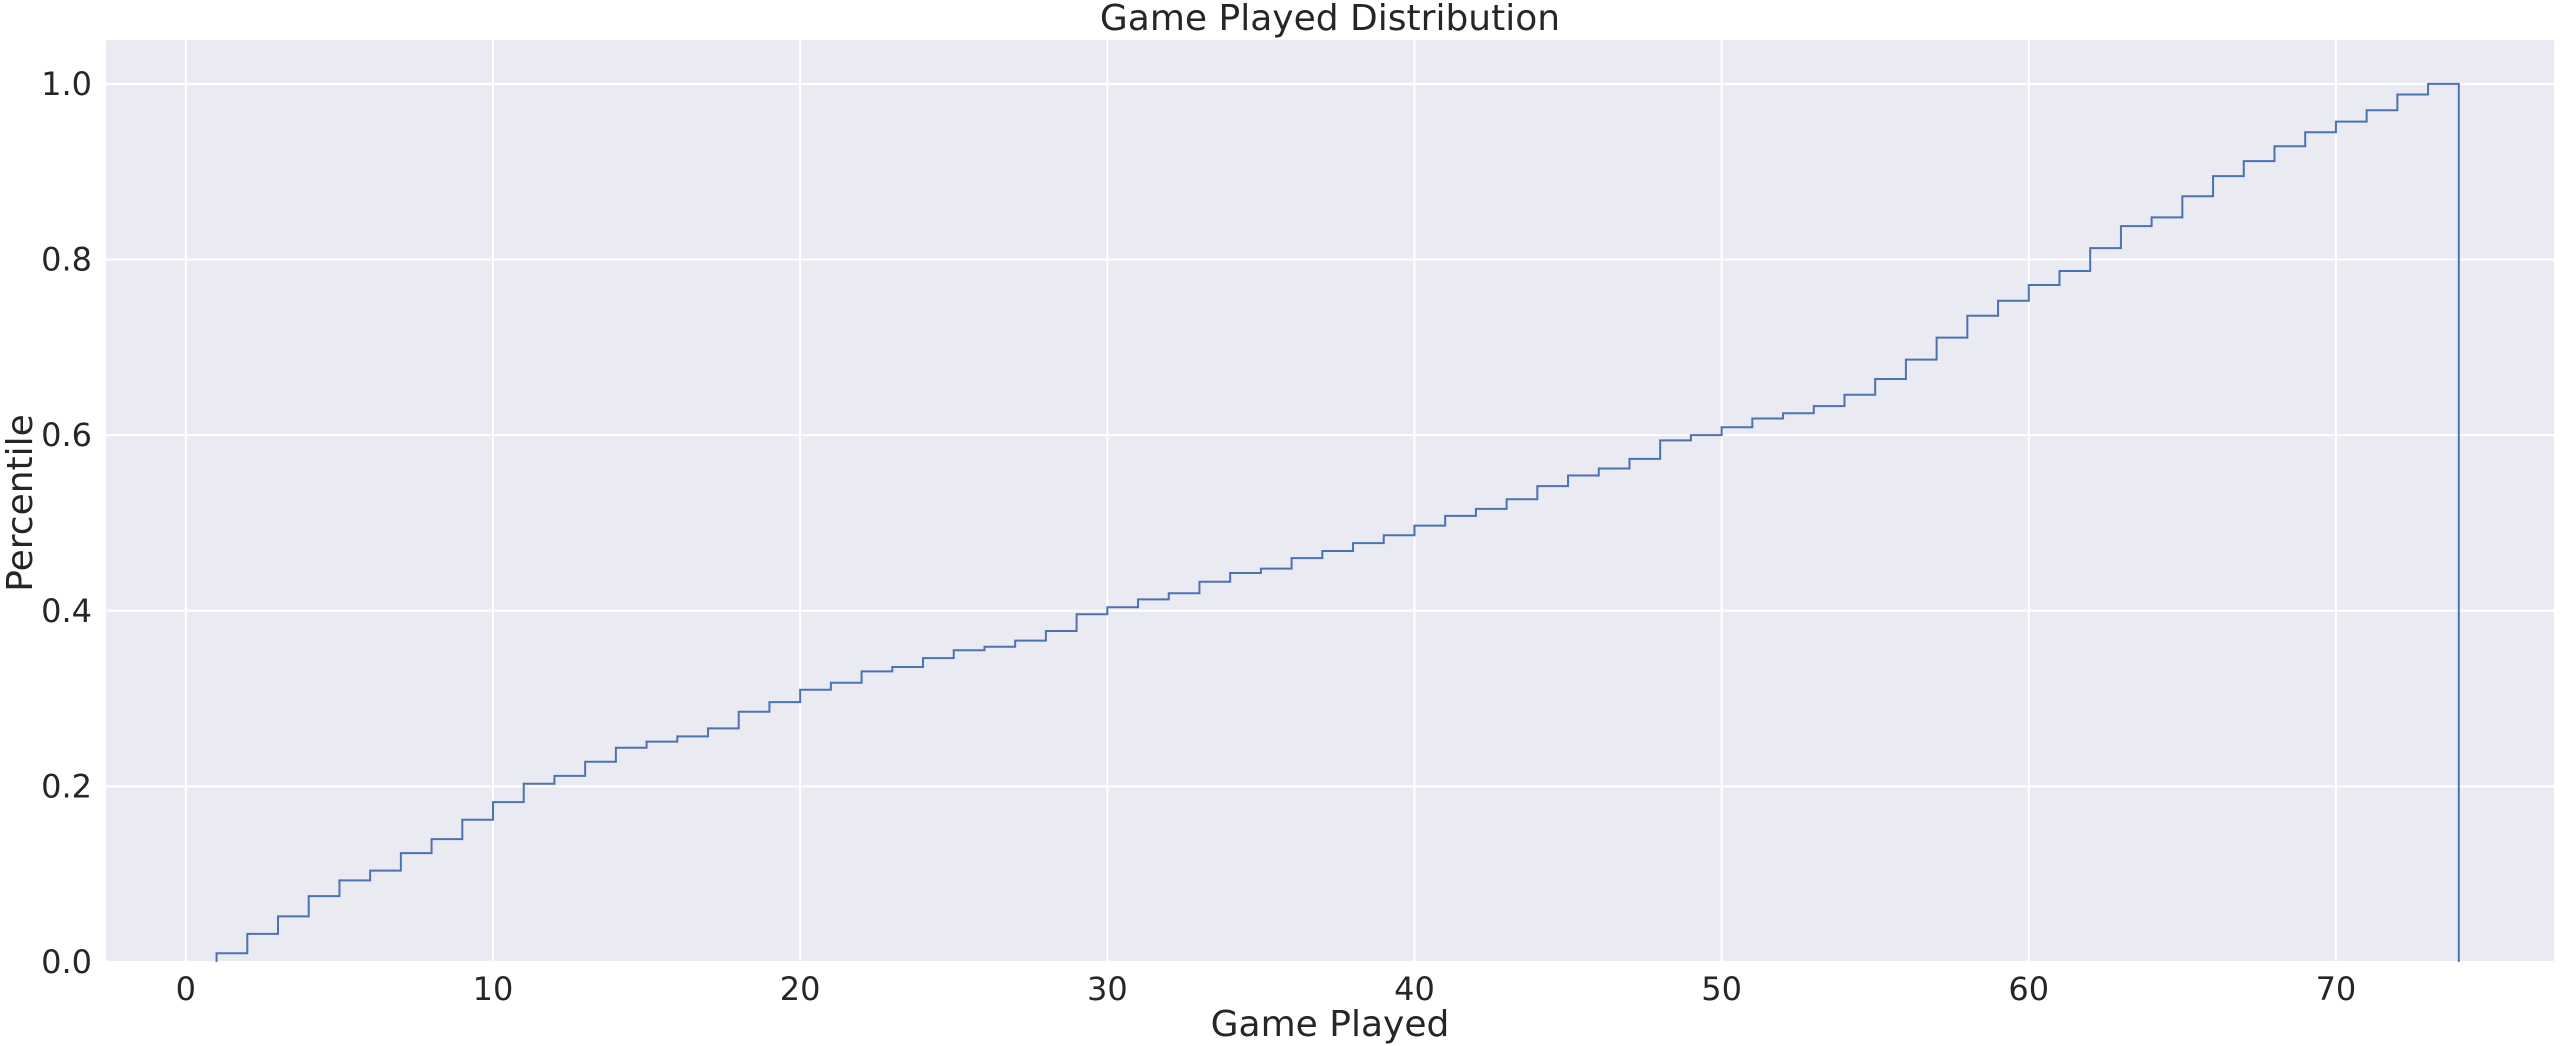 The image size is (2560, 1046). Describe the element at coordinates (800, 989) in the screenshot. I see `x-tick-label: 20` at that location.